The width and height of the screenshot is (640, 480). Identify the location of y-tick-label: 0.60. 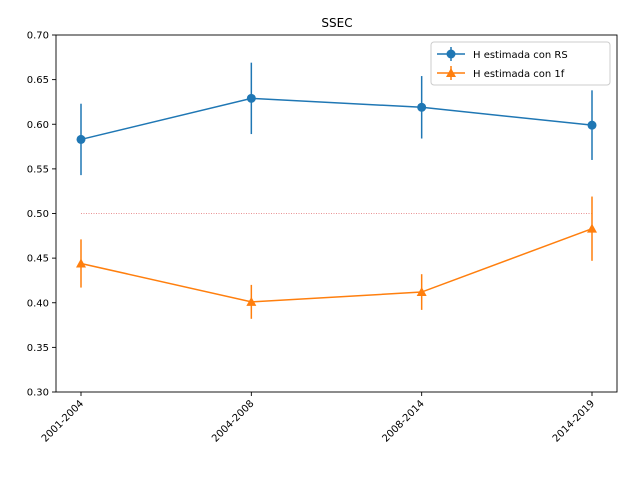
(38, 125).